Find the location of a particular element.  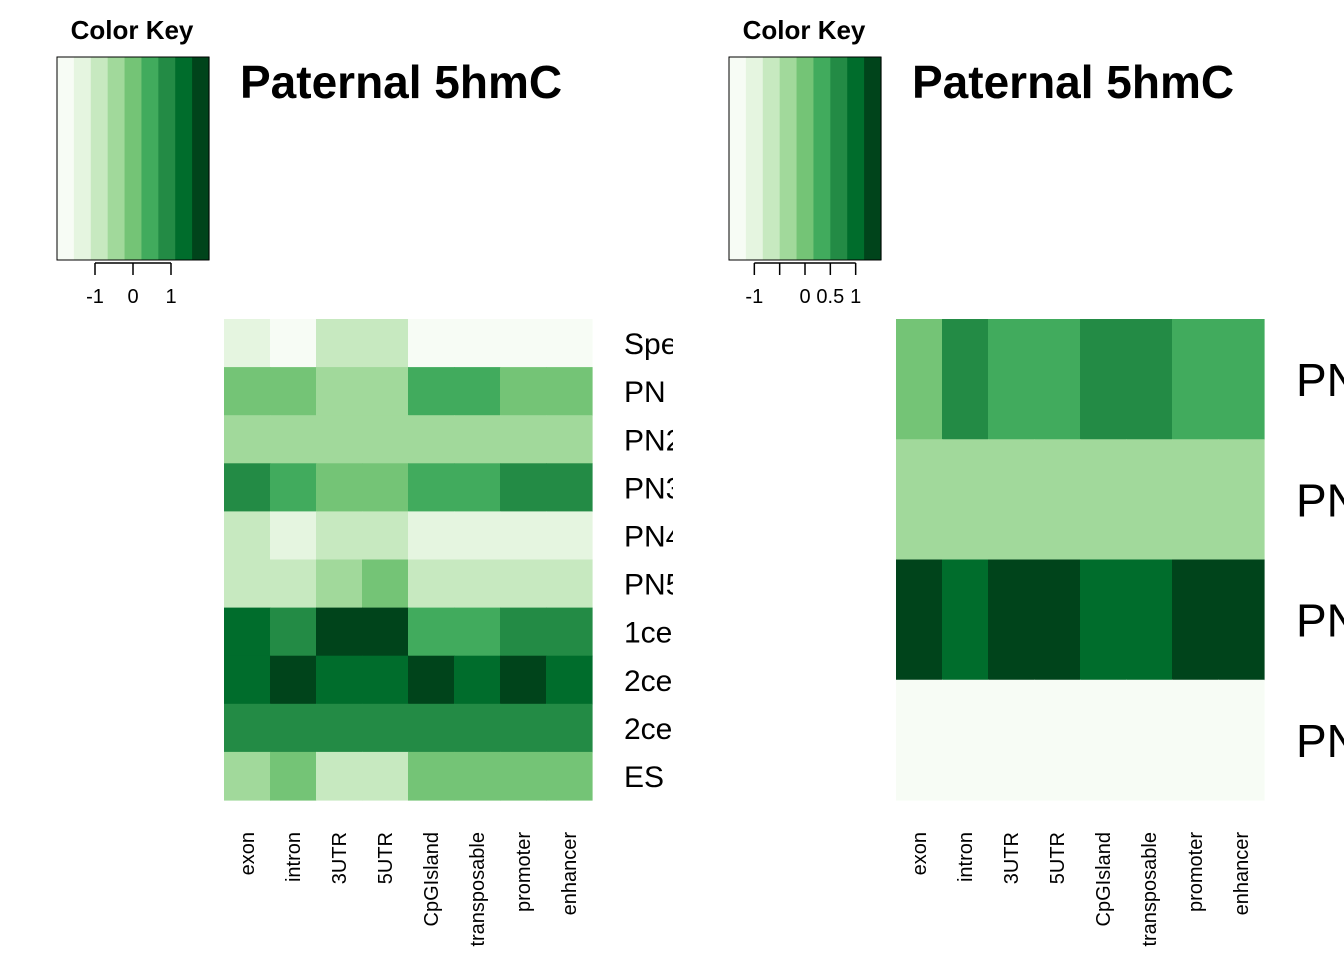

color-key-title: Color Key is located at coordinates (804, 30).